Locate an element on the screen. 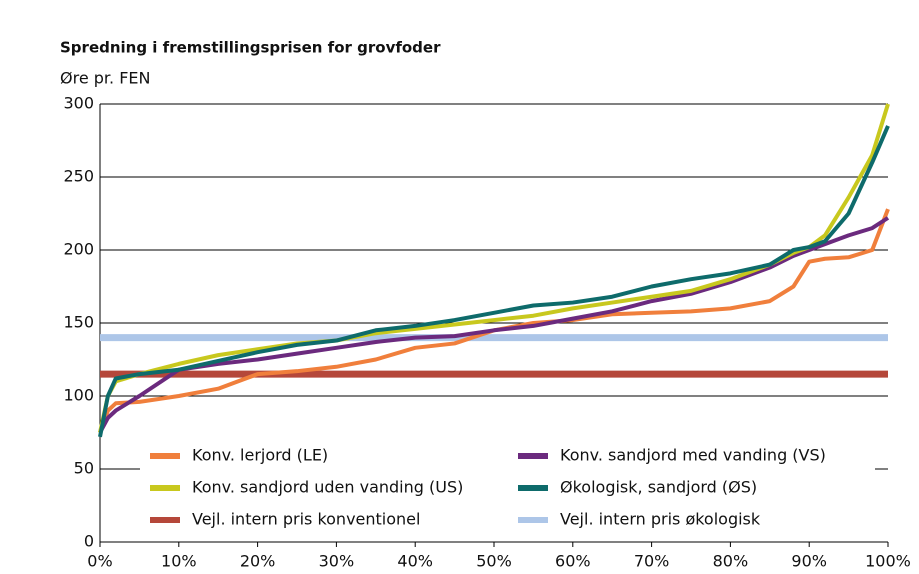 Image resolution: width=919 pixels, height=574 pixels. legend-label: Konv. lerjord (LE) is located at coordinates (260, 455).